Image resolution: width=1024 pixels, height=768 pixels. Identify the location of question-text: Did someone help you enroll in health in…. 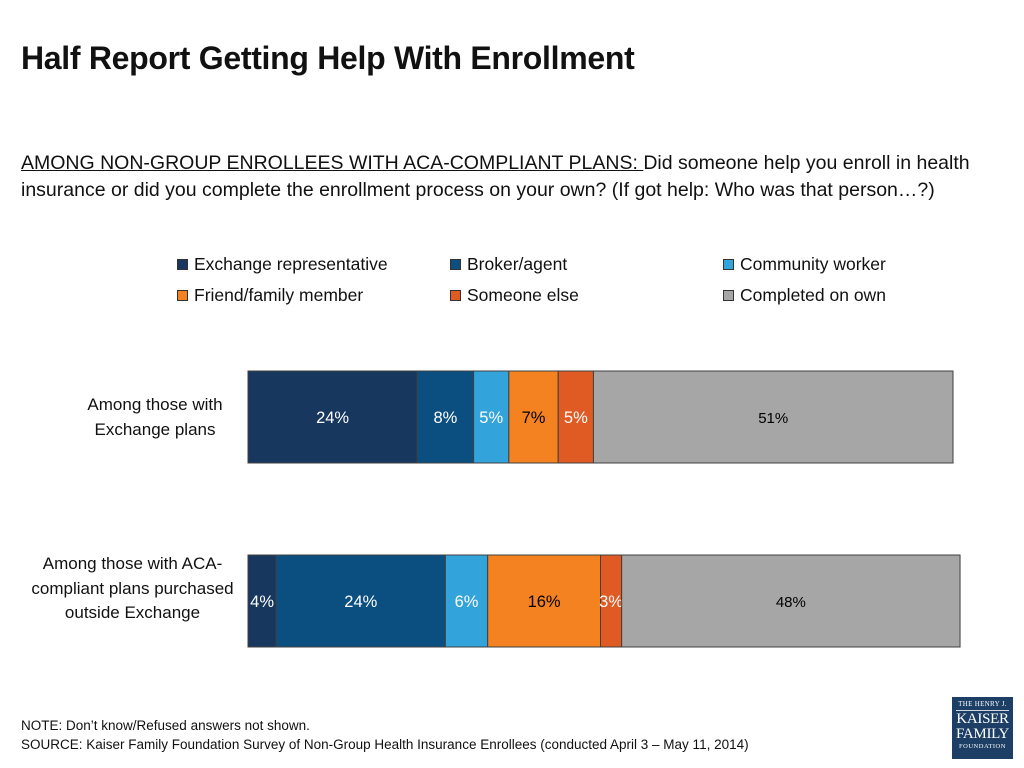
(495, 176).